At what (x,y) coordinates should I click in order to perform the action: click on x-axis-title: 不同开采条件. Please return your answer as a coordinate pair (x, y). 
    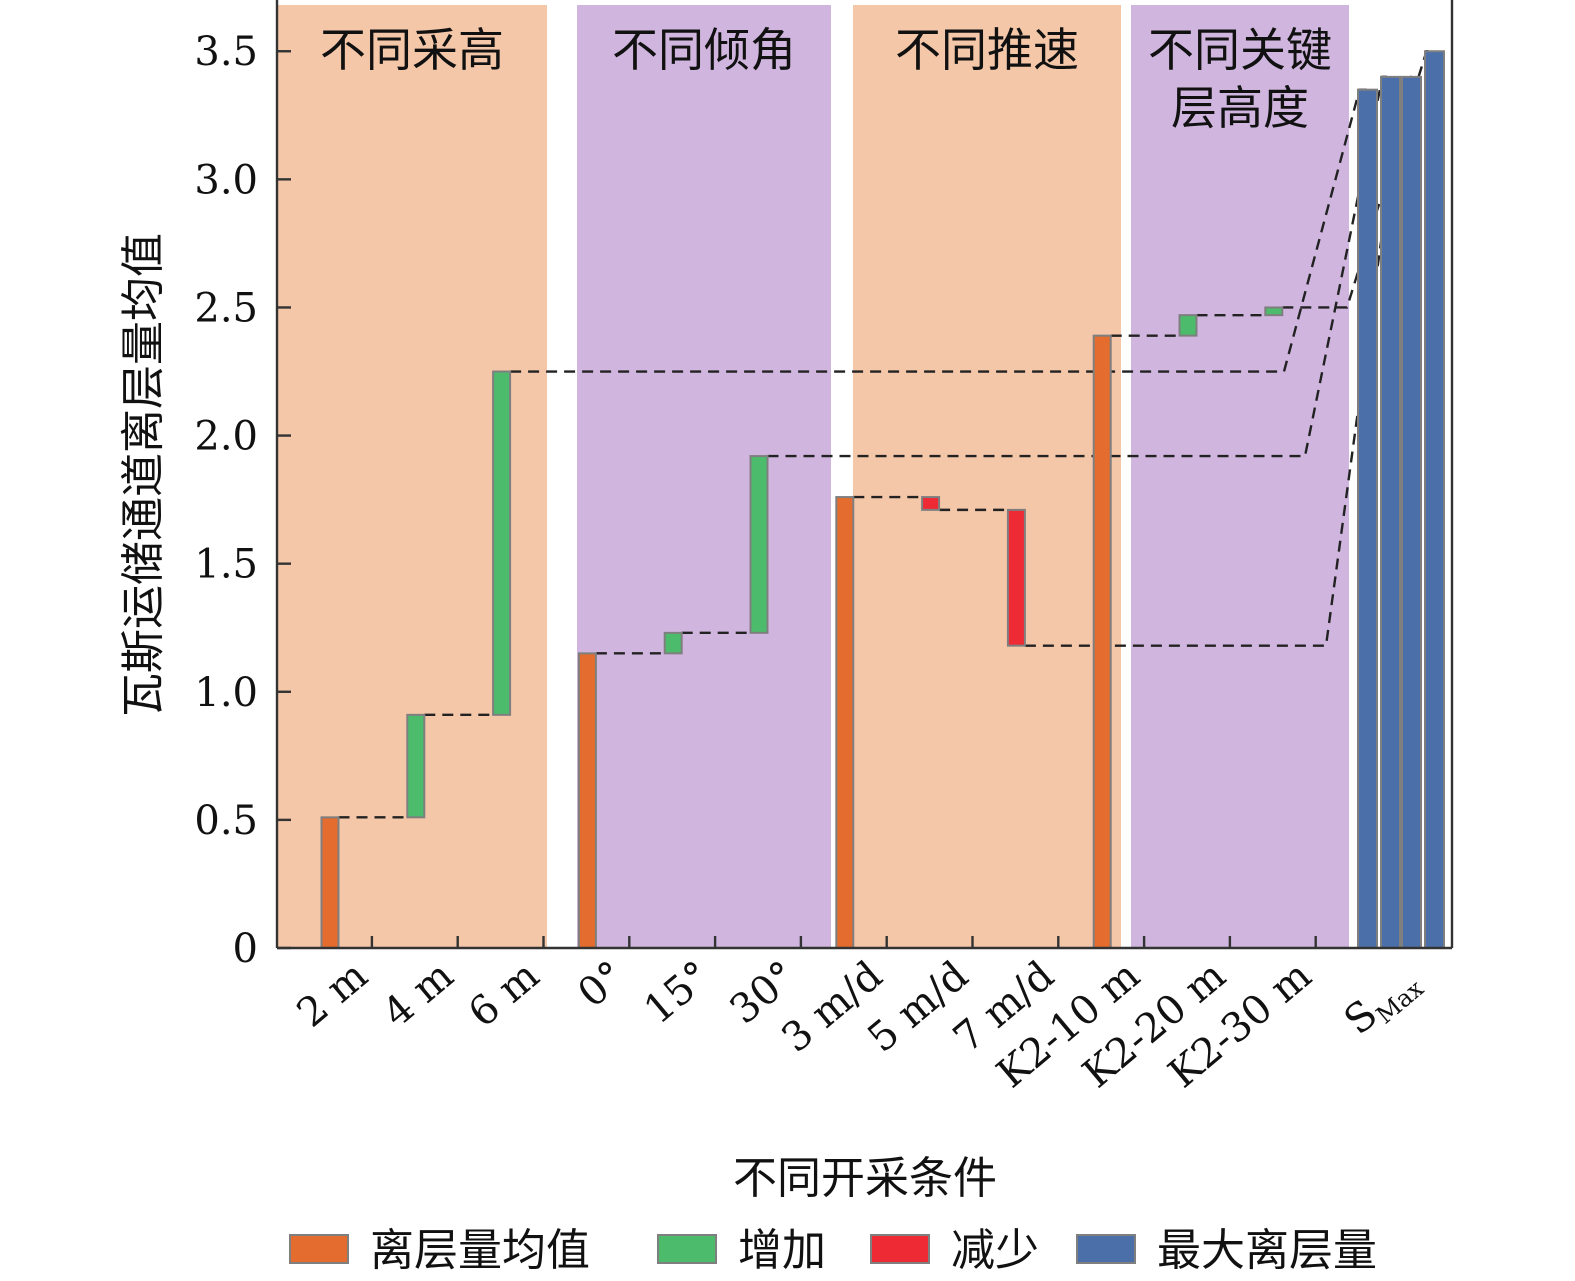
    Looking at the image, I should click on (865, 1178).